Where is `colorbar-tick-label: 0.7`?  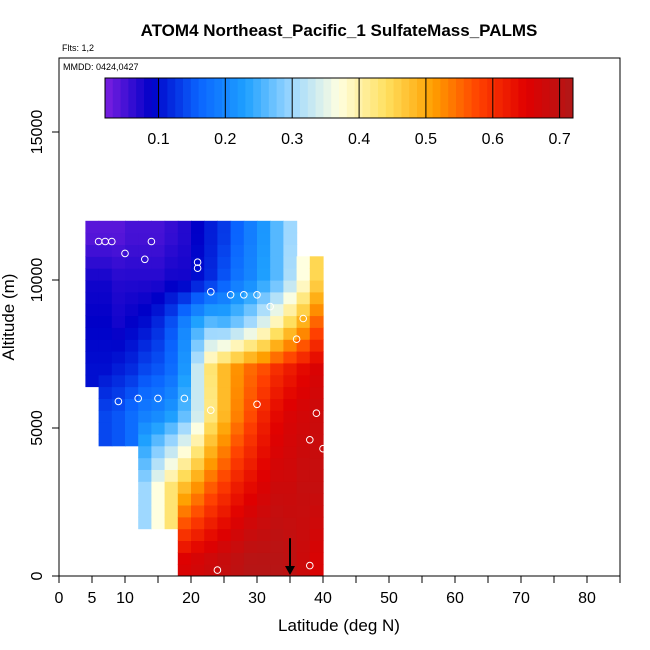
colorbar-tick-label: 0.7 is located at coordinates (559, 139).